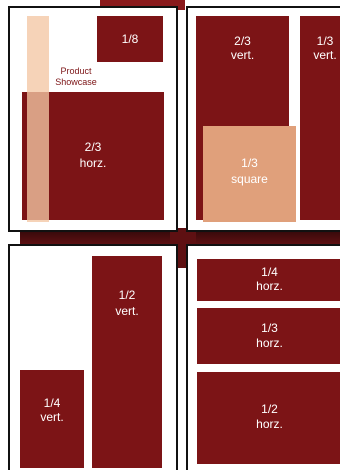  Describe the element at coordinates (269, 424) in the screenshot. I see `ad-one-half-horizontal-line2: horz.` at that location.